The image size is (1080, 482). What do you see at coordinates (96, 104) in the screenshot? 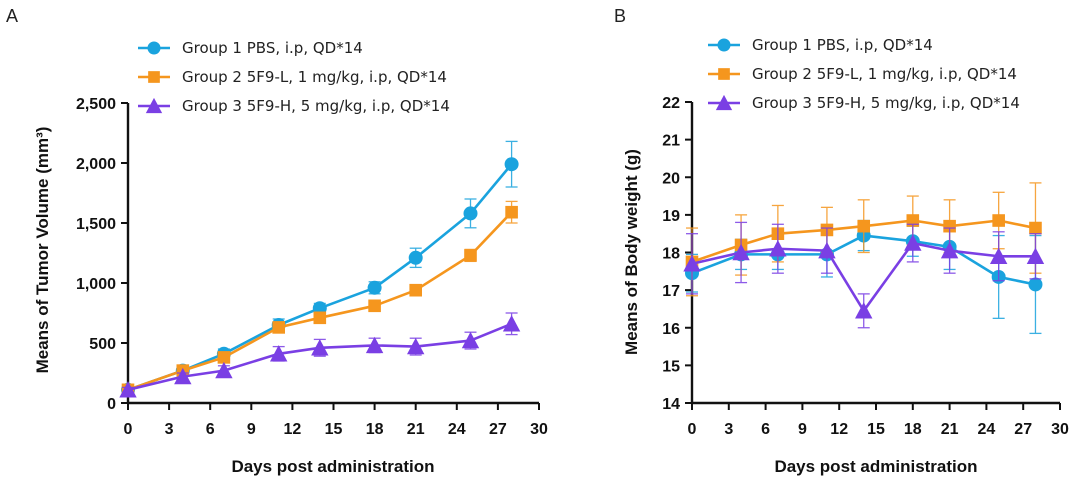
I see `y-tick-label: 2,500` at bounding box center [96, 104].